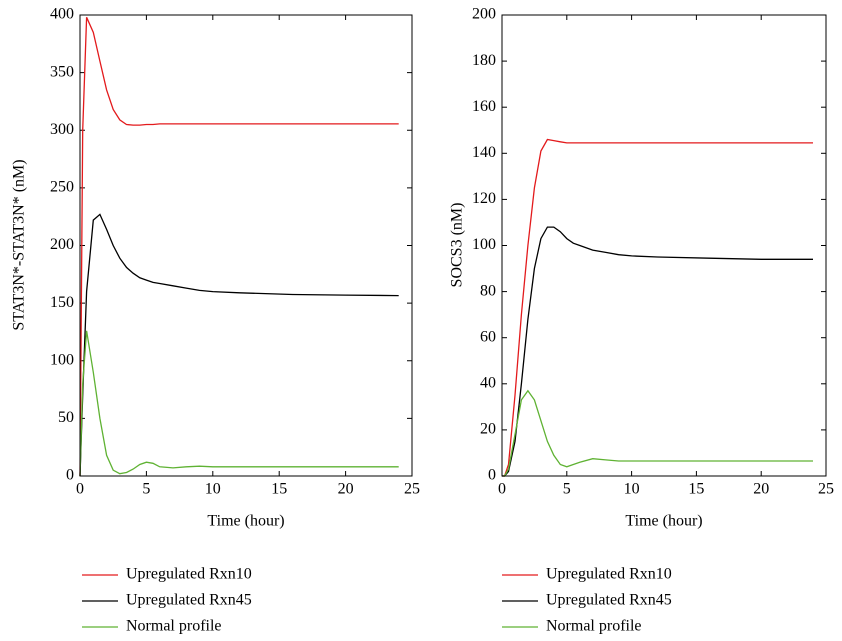  I want to click on y-tick-label: 180, so click(484, 60).